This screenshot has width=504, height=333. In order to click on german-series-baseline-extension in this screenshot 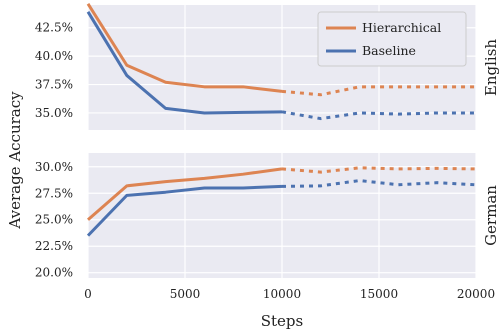, I will do `click(379, 183)`.